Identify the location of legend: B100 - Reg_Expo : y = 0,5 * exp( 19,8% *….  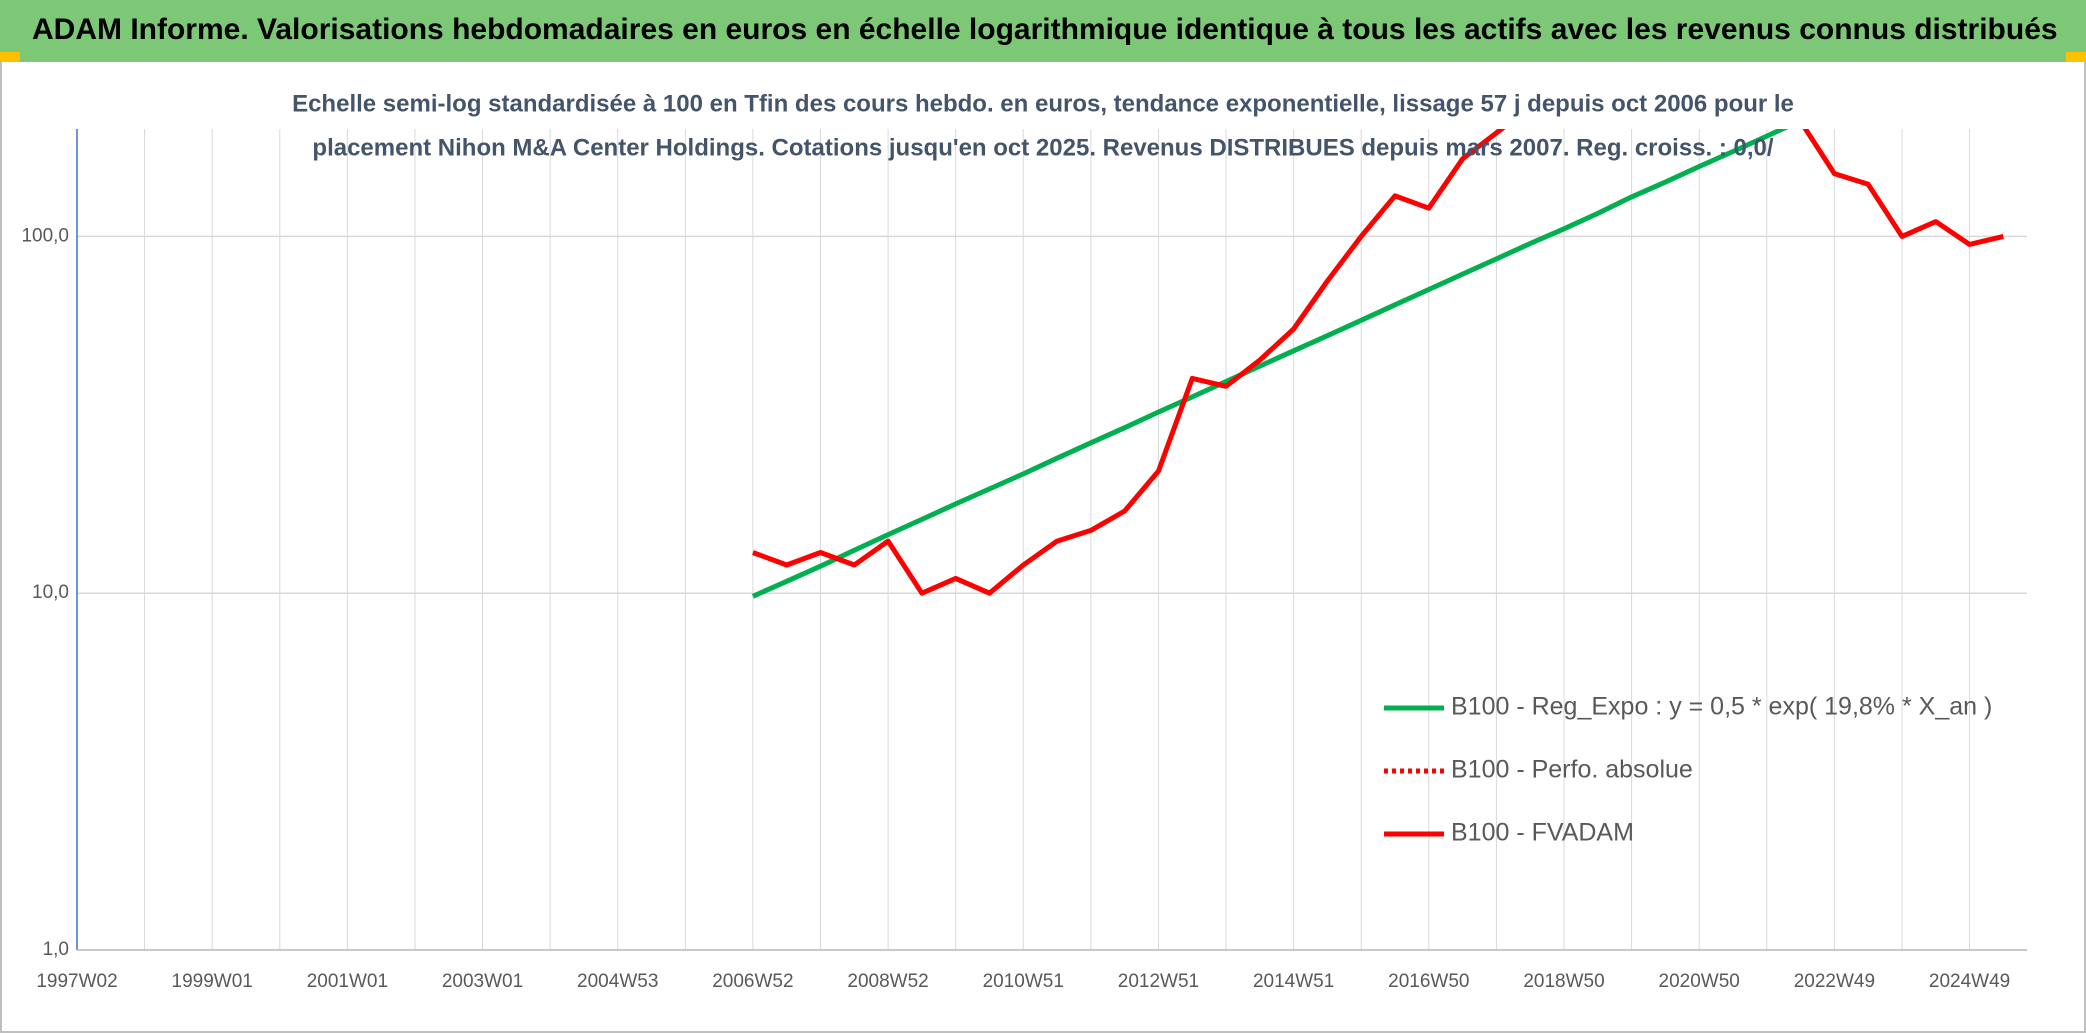
(1688, 770).